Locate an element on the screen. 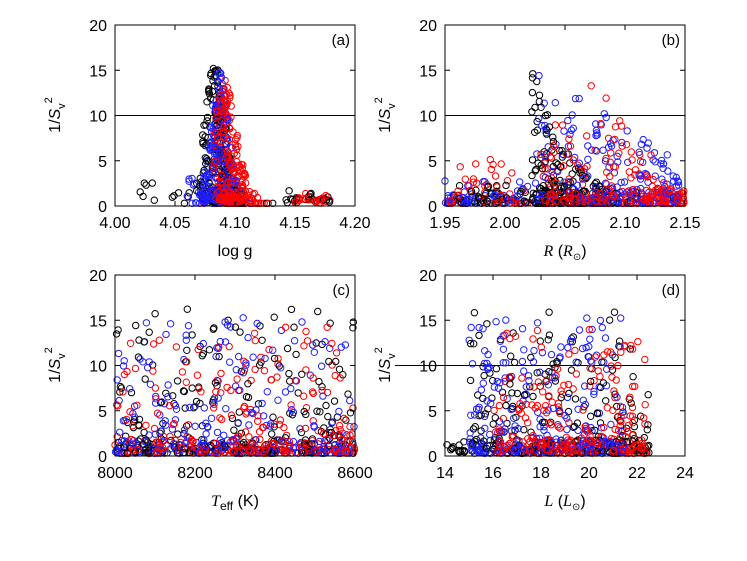 The width and height of the screenshot is (747, 561). ylabel-s: S is located at coordinates (55, 113).